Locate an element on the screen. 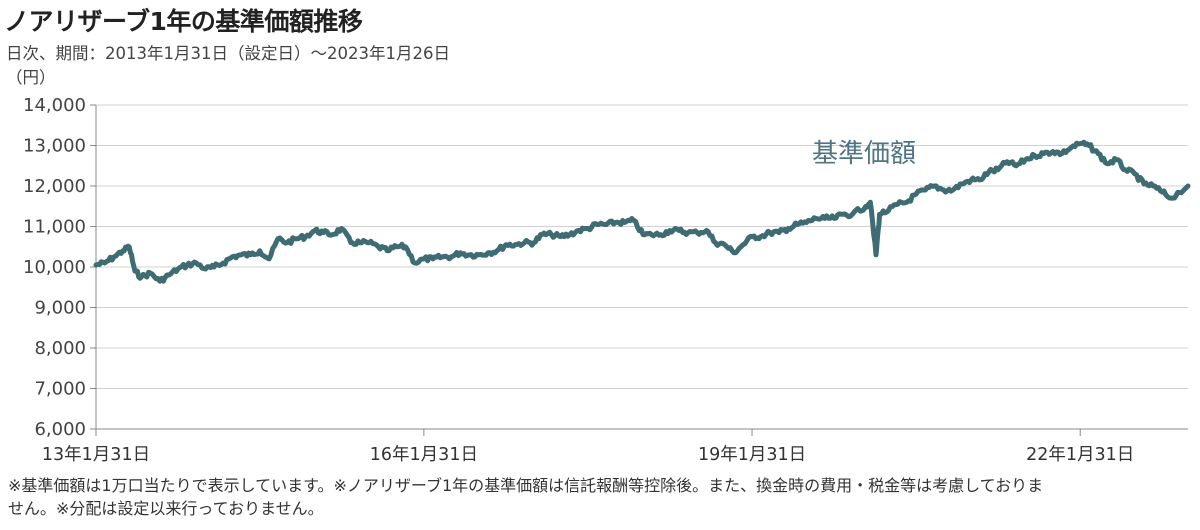 This screenshot has height=530, width=1200. y-tick-label: 9,000 is located at coordinates (60, 308).